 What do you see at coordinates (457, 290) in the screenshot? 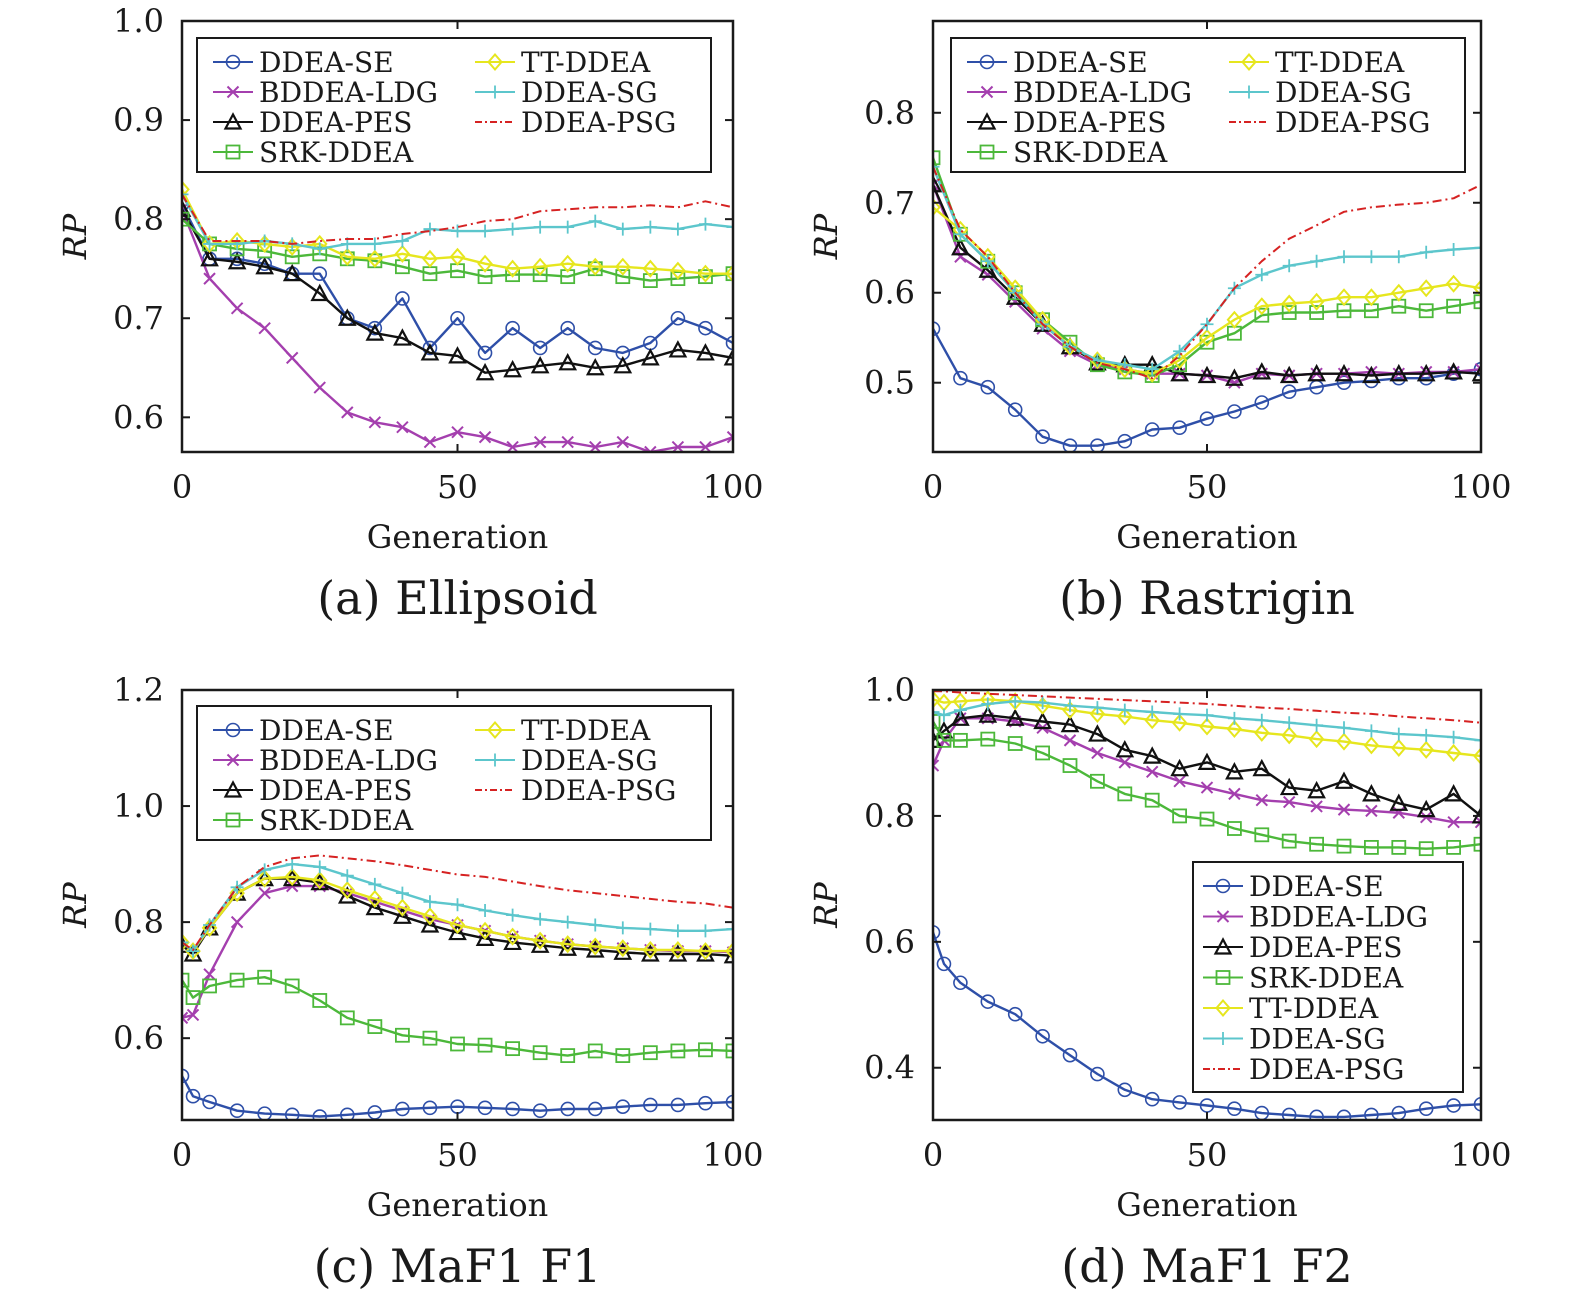
I see `series-ddea-pes` at bounding box center [457, 290].